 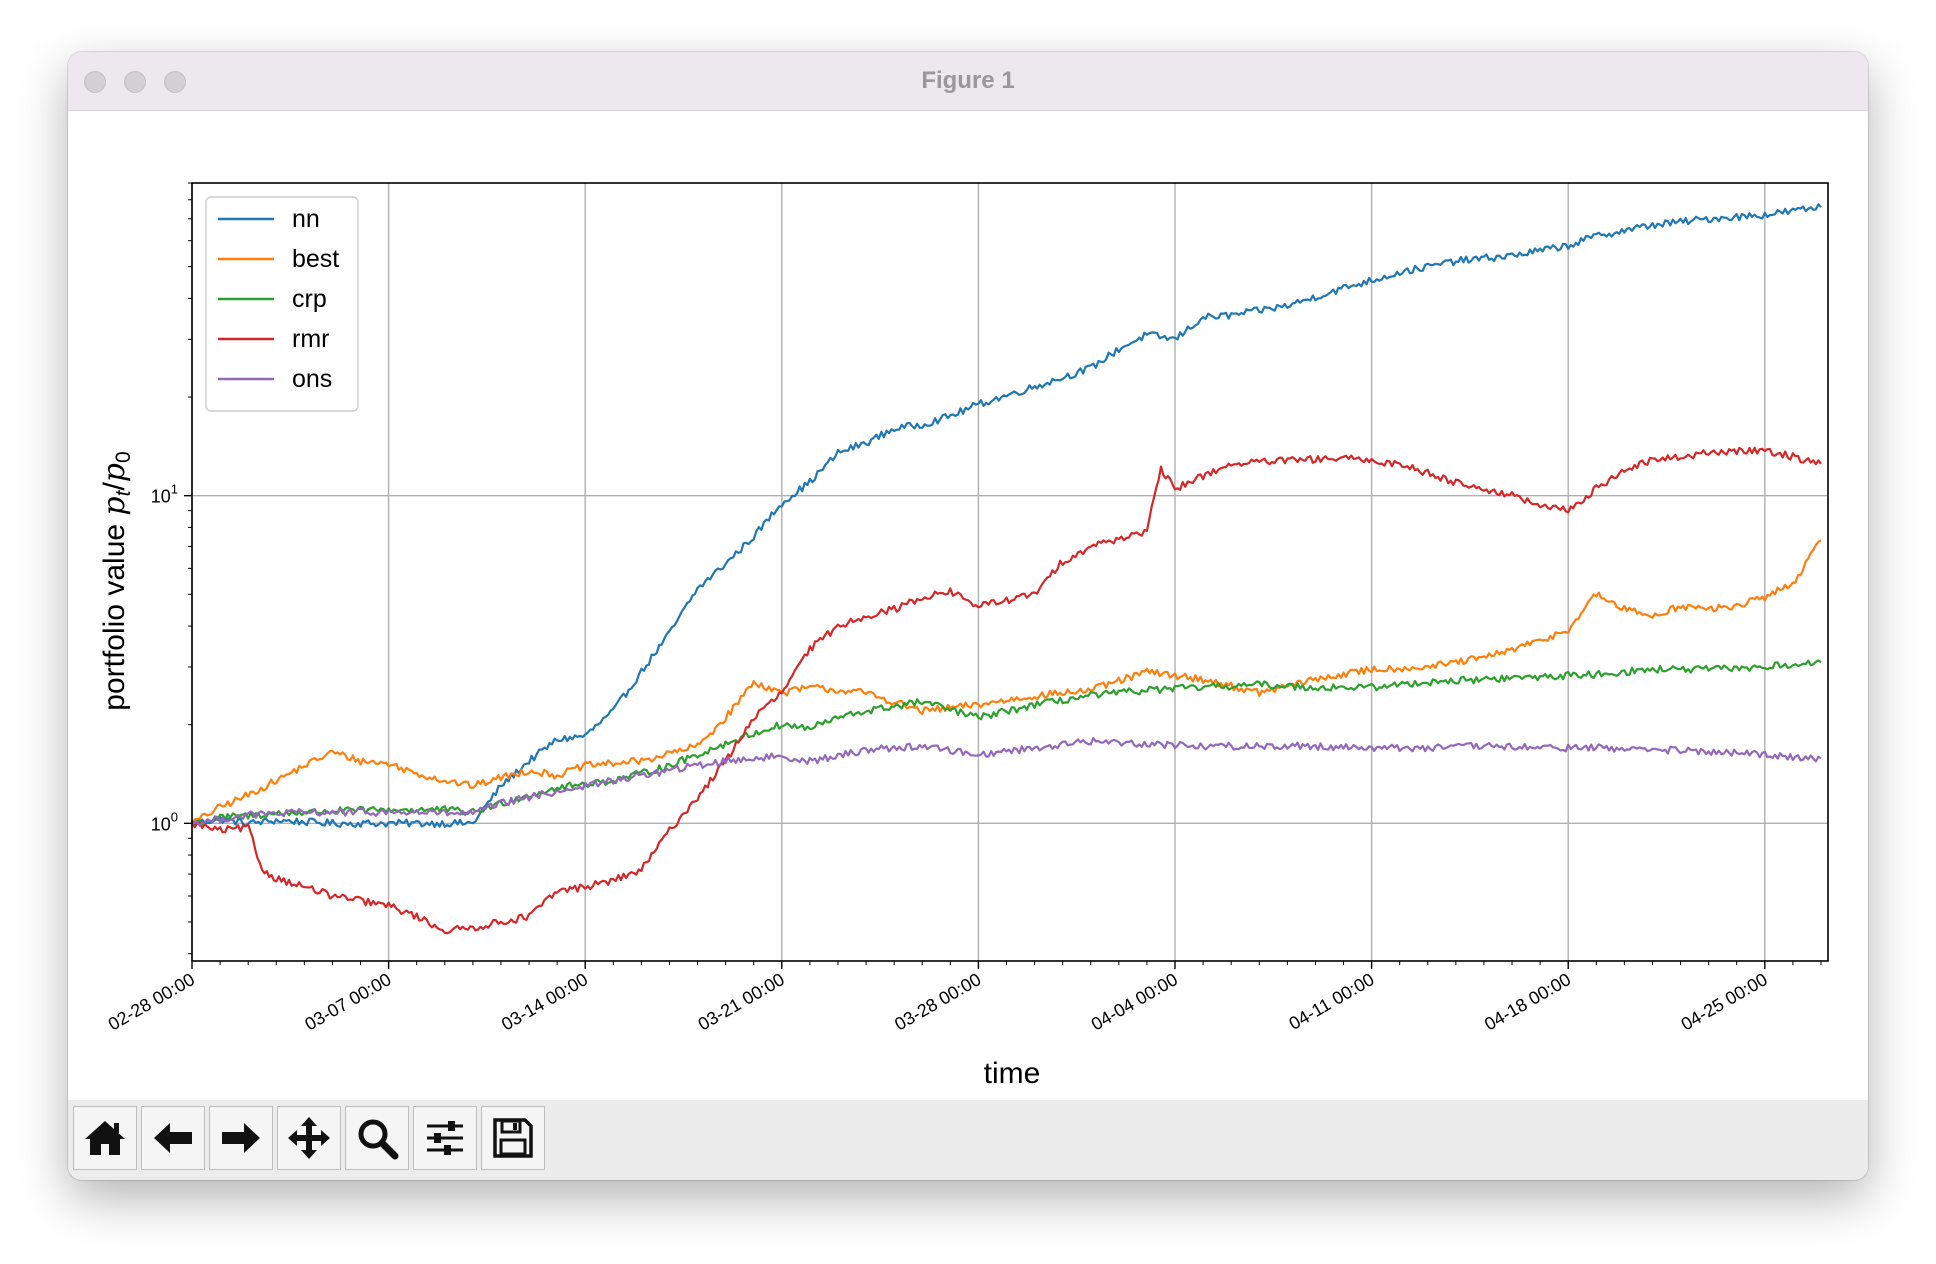 I want to click on zoom-icon, so click(x=378, y=1139).